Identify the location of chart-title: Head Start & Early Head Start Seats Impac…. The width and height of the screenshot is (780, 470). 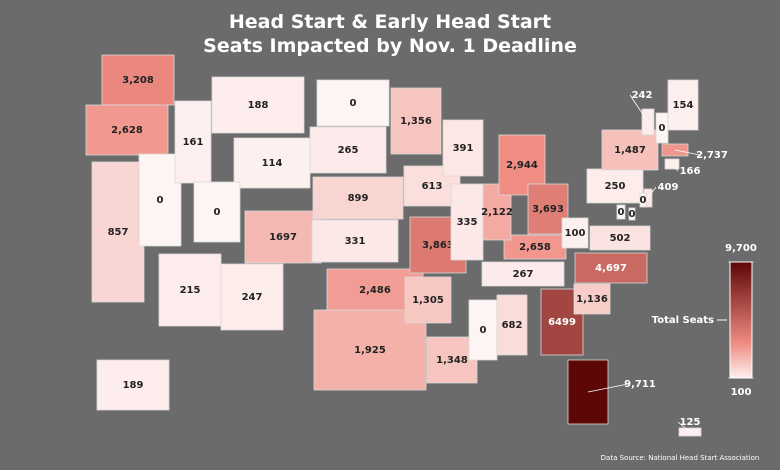
(390, 34).